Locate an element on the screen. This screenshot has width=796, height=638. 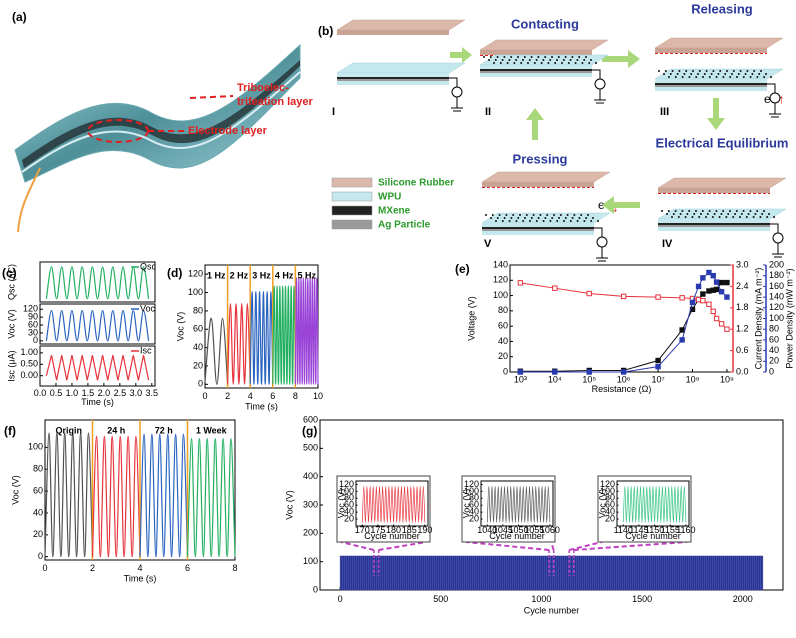
x-axis-label: Time (s) is located at coordinates (261, 406).